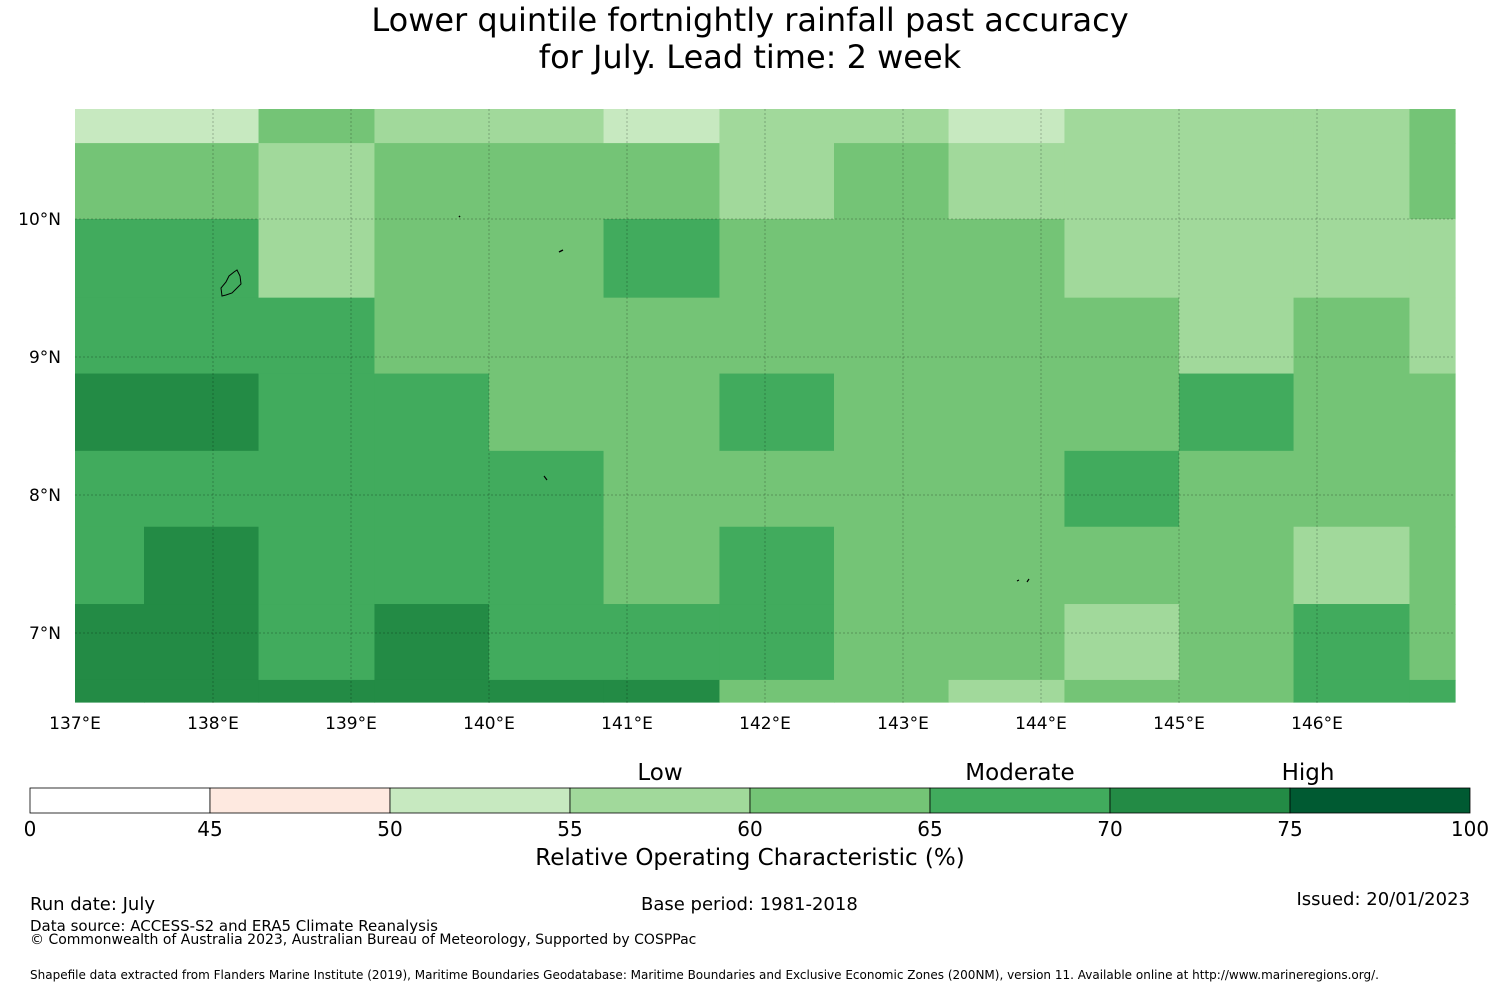  I want to click on category-label: High, so click(1308, 773).